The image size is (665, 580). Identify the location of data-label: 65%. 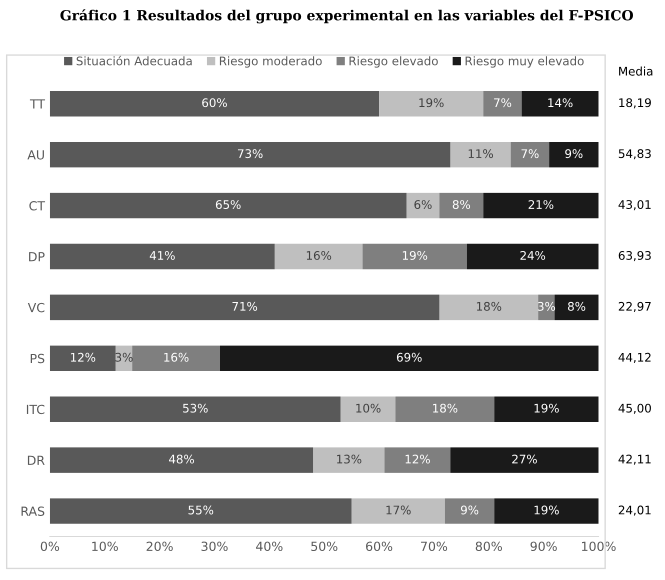
(228, 205).